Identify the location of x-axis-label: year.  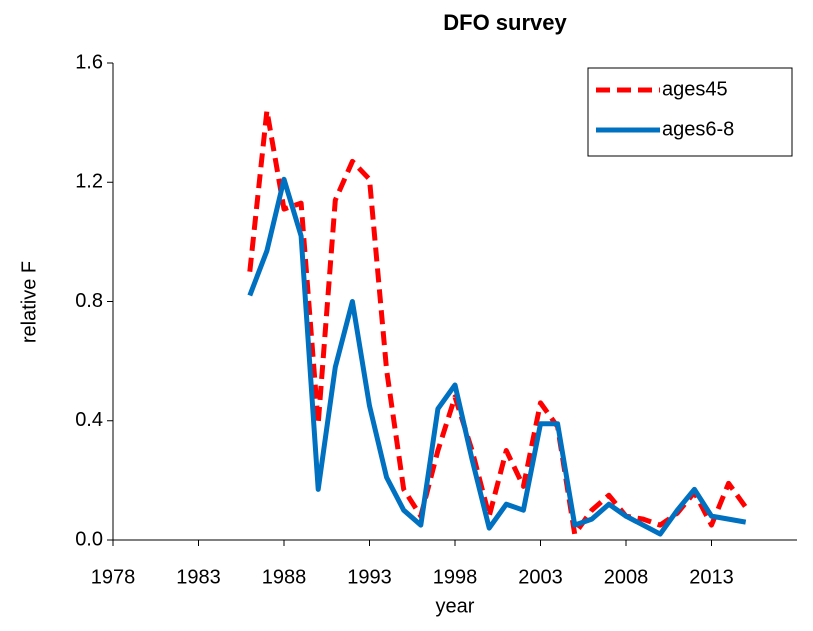
(455, 606).